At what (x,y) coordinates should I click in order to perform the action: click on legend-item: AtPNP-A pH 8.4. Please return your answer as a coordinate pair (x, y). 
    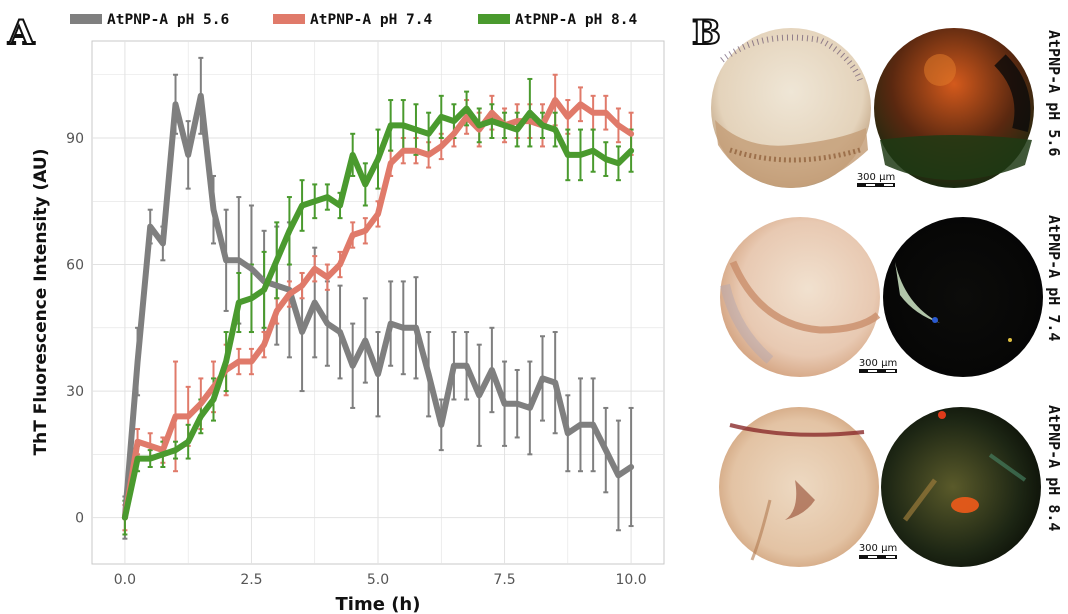
    Looking at the image, I should click on (557, 20).